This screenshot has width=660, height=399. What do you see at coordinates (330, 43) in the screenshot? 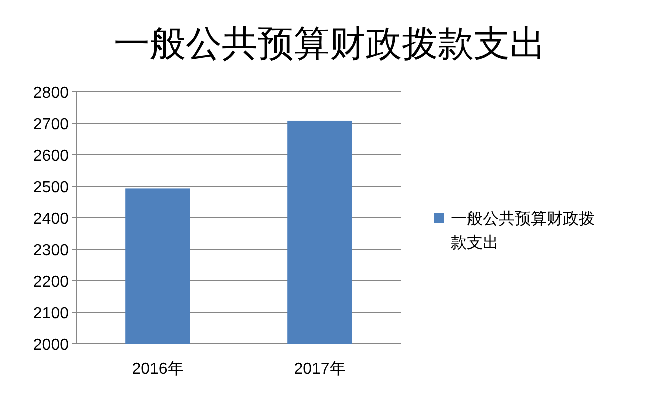
I see `chart-title: 一般公共预算财政拨款支出` at bounding box center [330, 43].